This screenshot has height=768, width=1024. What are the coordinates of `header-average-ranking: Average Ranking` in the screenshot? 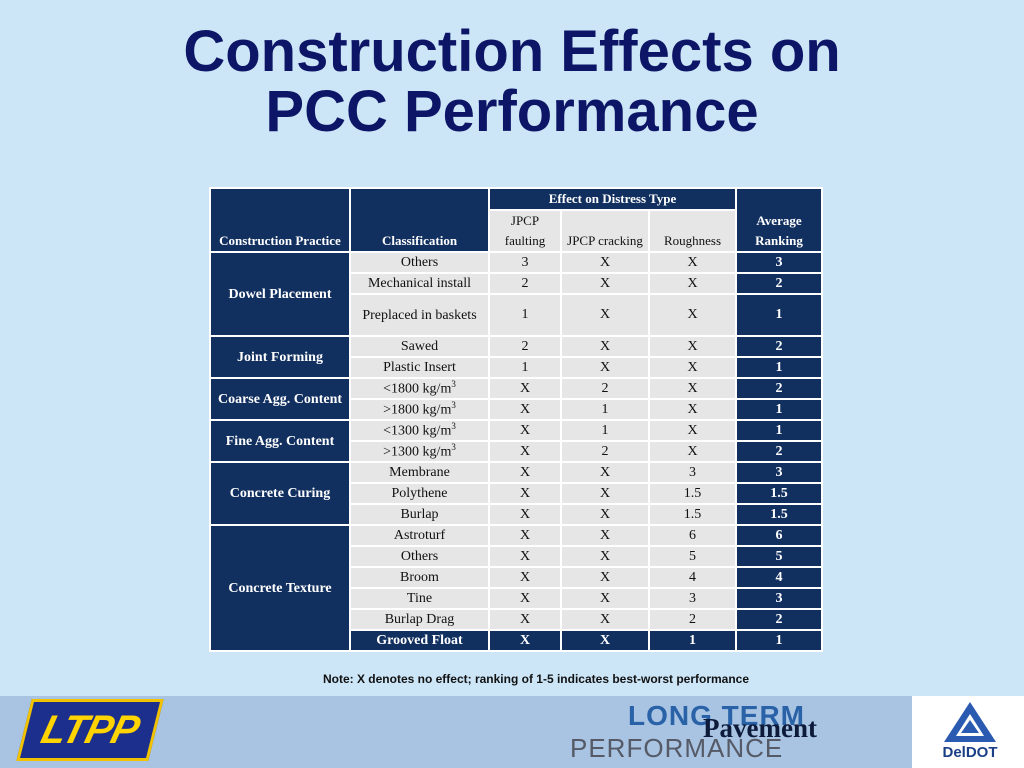 It's located at (779, 220).